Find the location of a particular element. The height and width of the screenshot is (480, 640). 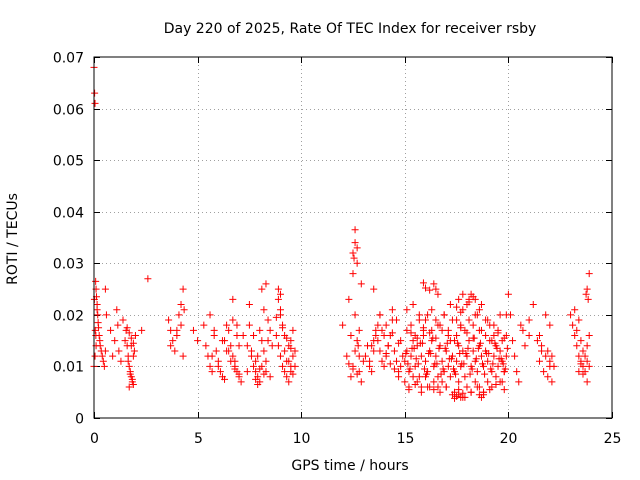

x-tick-label: 15 is located at coordinates (406, 439).